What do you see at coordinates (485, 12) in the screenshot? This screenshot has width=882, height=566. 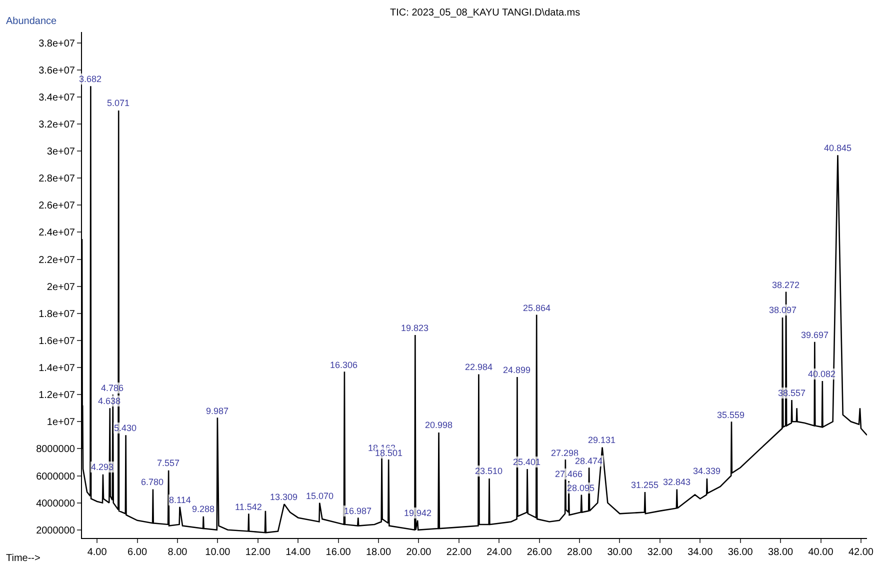 I see `chart-title: TIC: 2023_05_08_KAYU TANGI.D\data.ms` at bounding box center [485, 12].